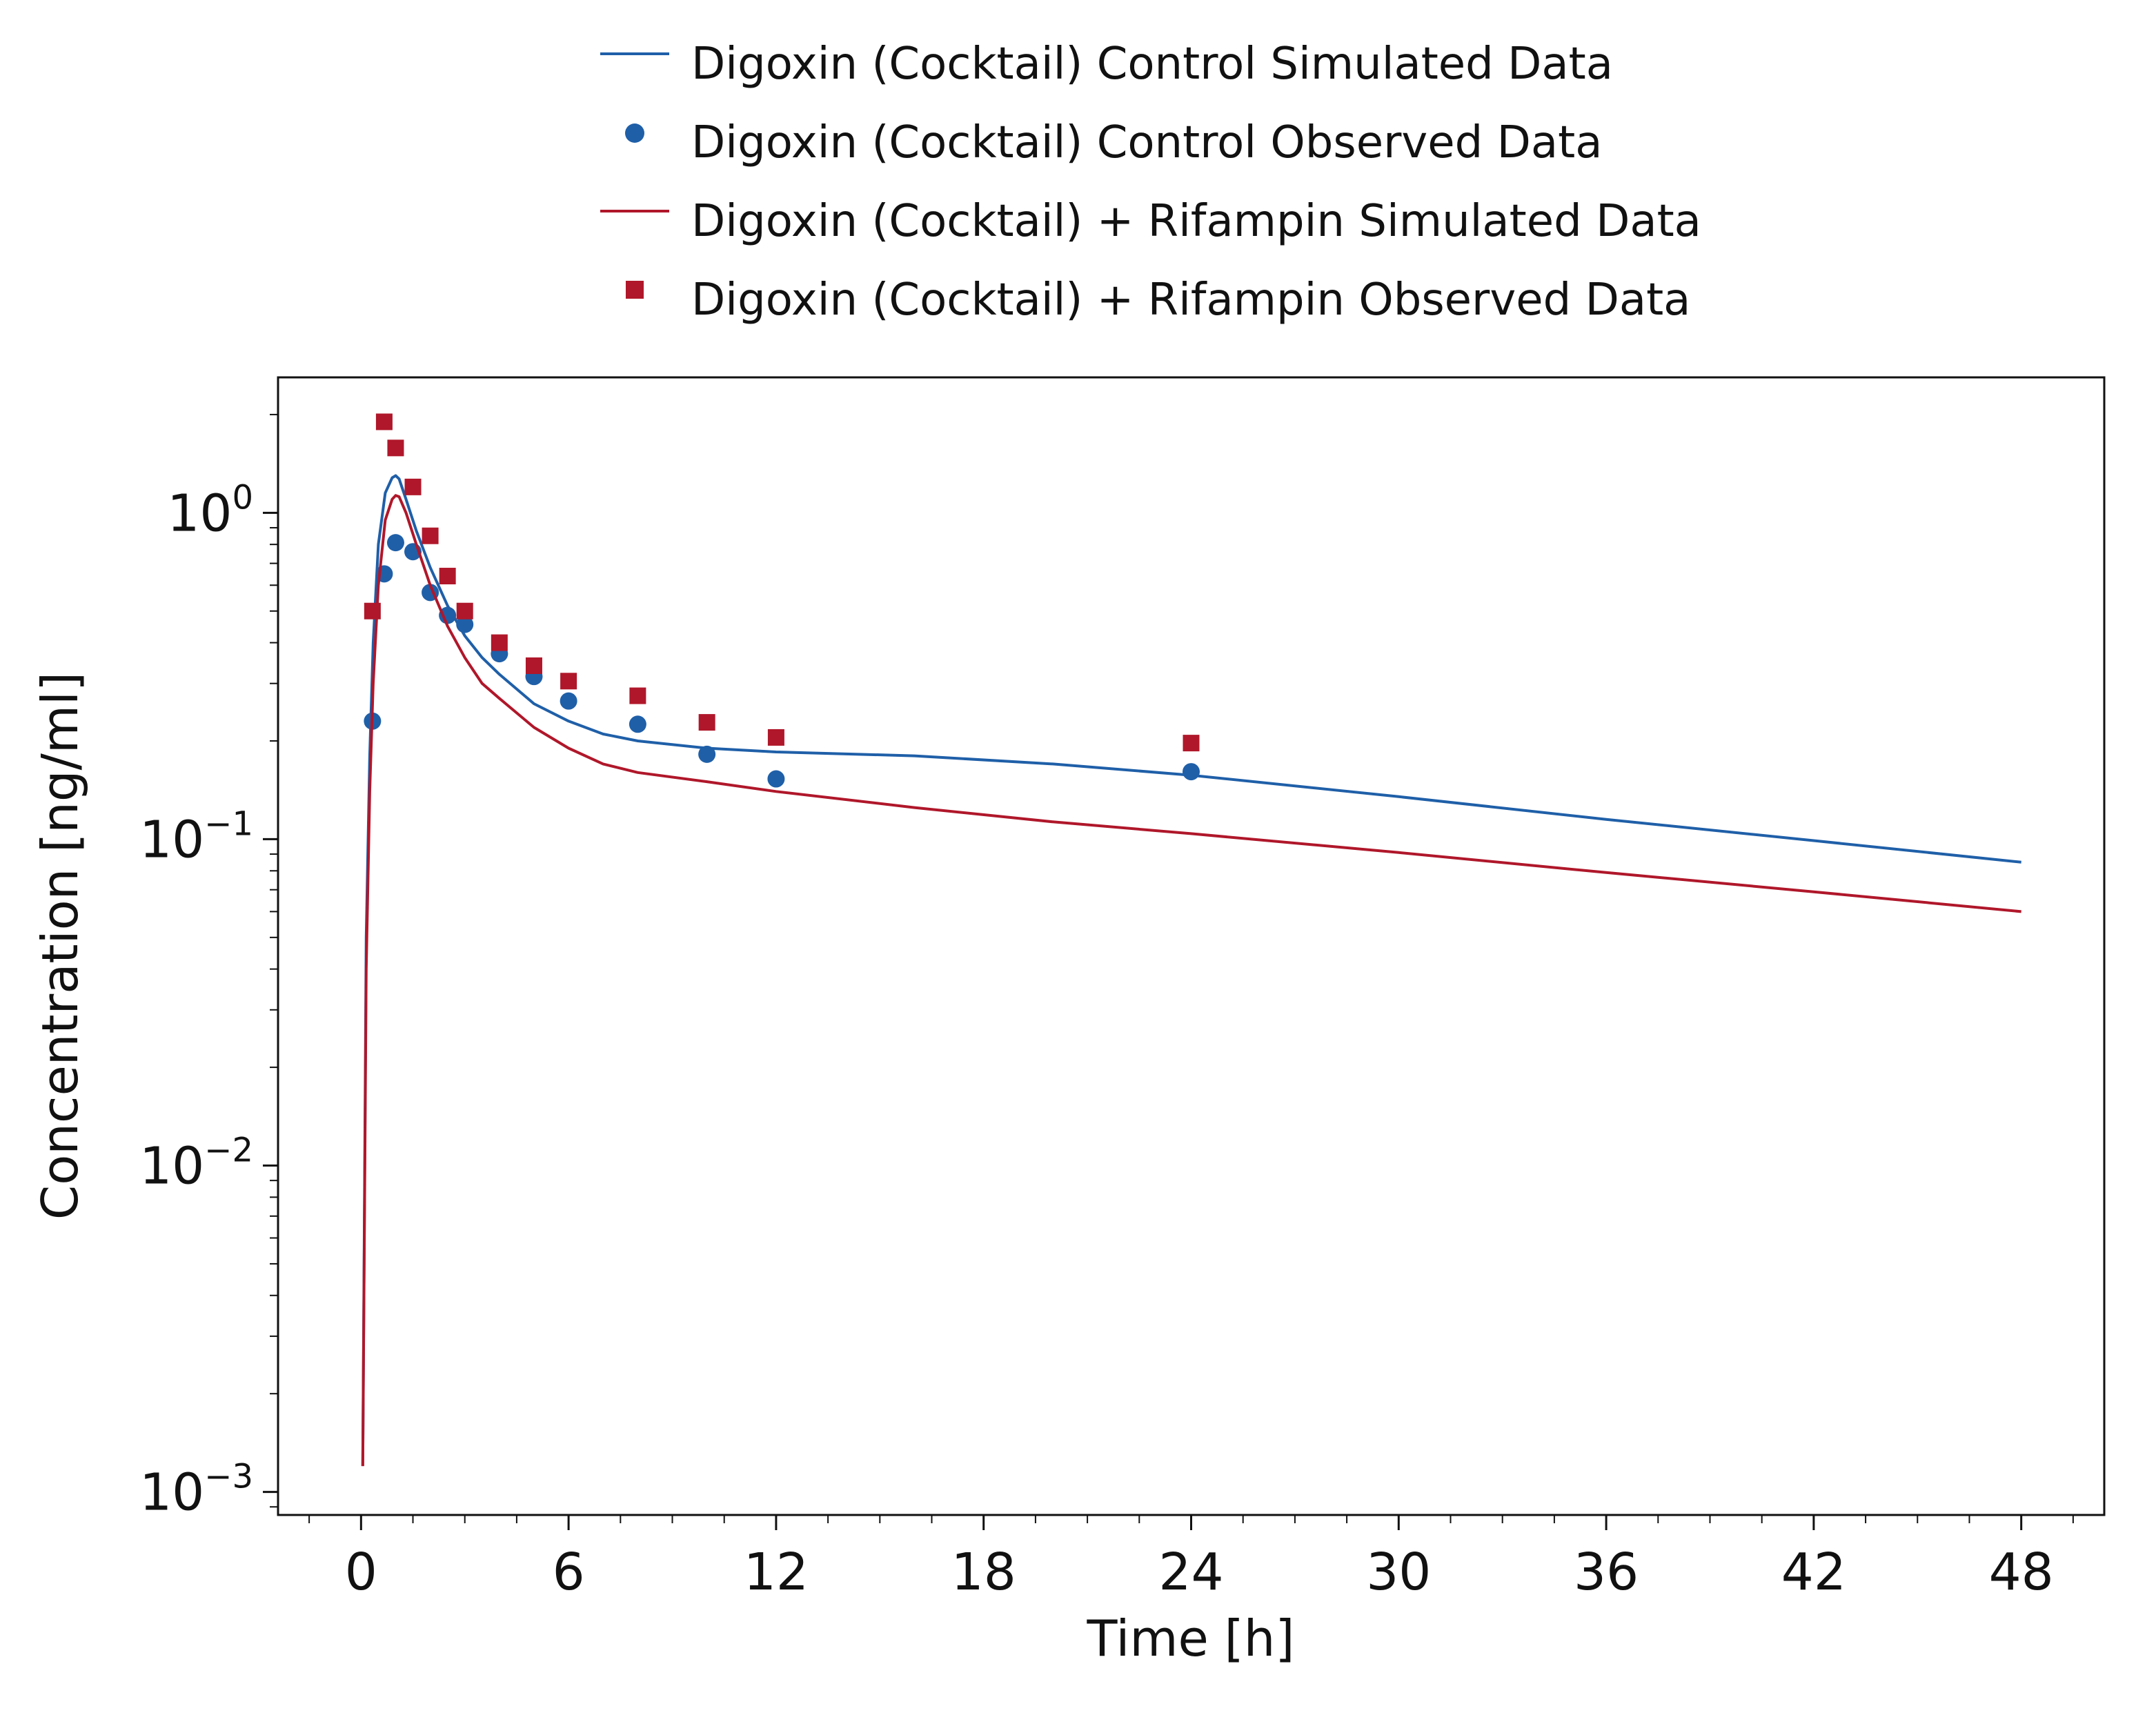 This screenshot has width=2156, height=1724. What do you see at coordinates (1146, 142) in the screenshot?
I see `legend-label-control-observed: Digoxin (Cocktail) Control Observed Data` at bounding box center [1146, 142].